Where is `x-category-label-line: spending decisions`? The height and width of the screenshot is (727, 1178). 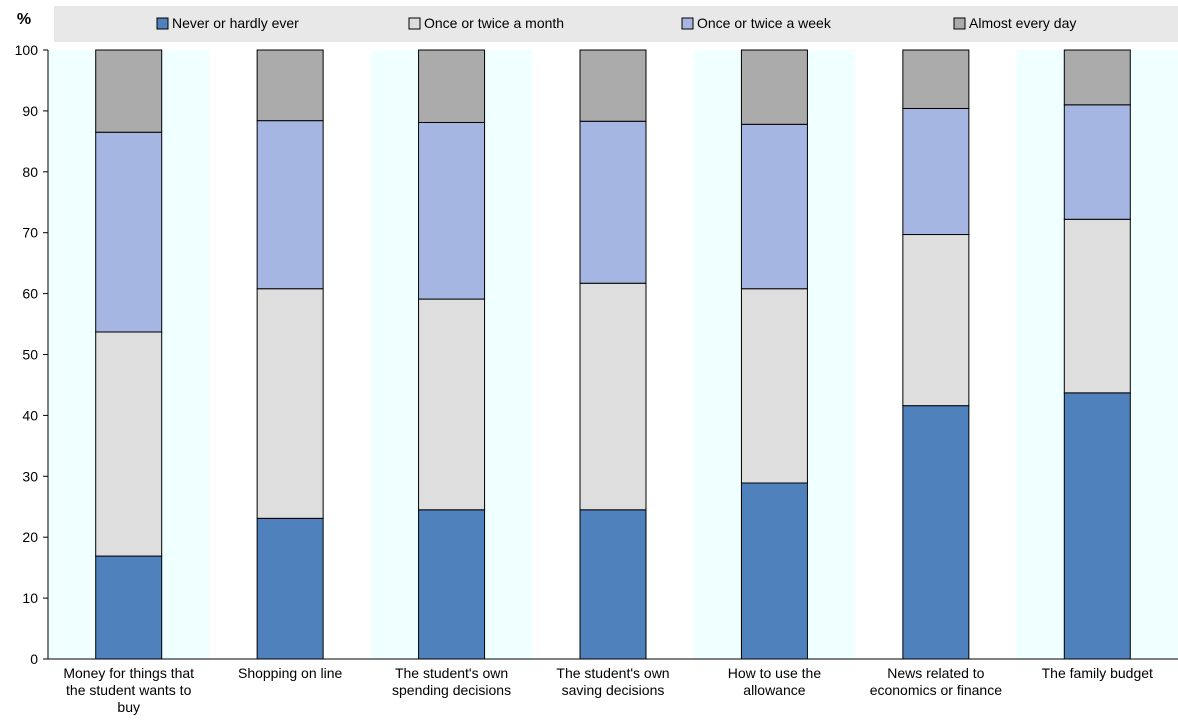
x-category-label-line: spending decisions is located at coordinates (451, 690).